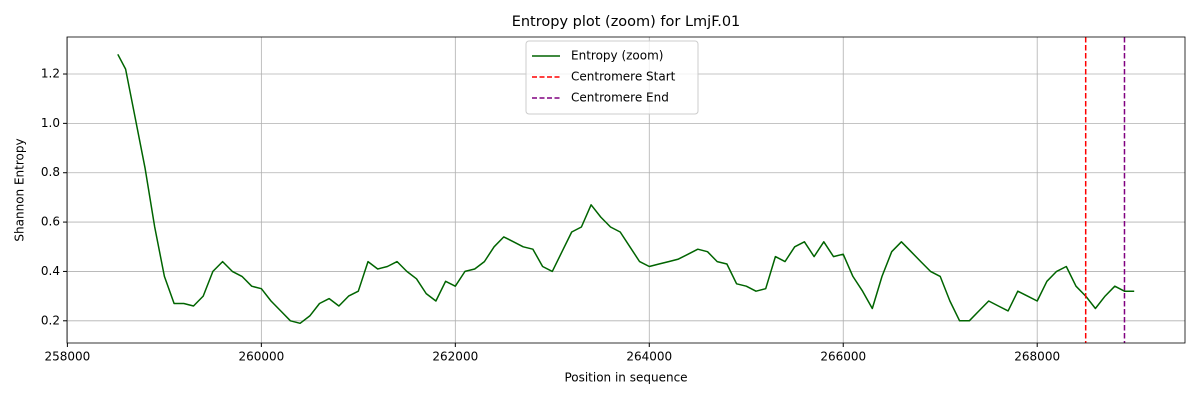 The height and width of the screenshot is (400, 1200). Describe the element at coordinates (620, 98) in the screenshot. I see `legend-label: Centromere End` at that location.